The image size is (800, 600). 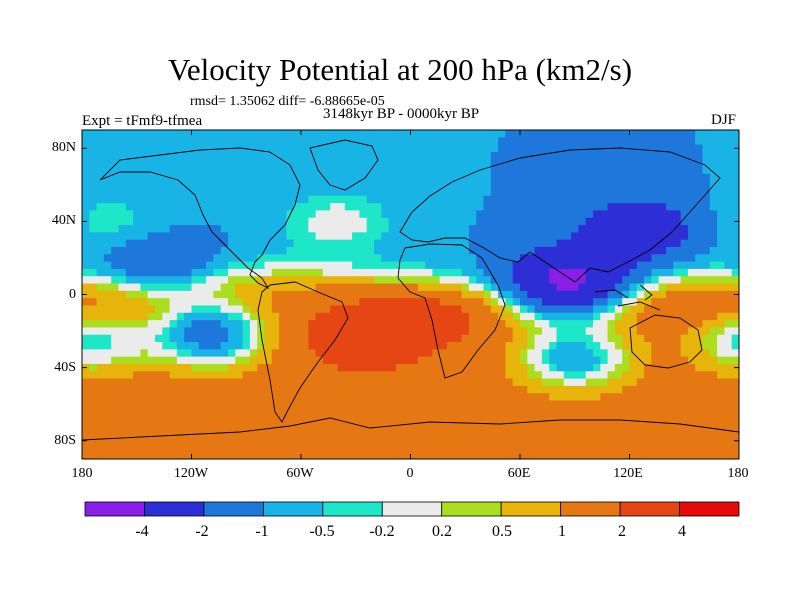 I want to click on lon-tick-label: 120E, so click(x=628, y=473).